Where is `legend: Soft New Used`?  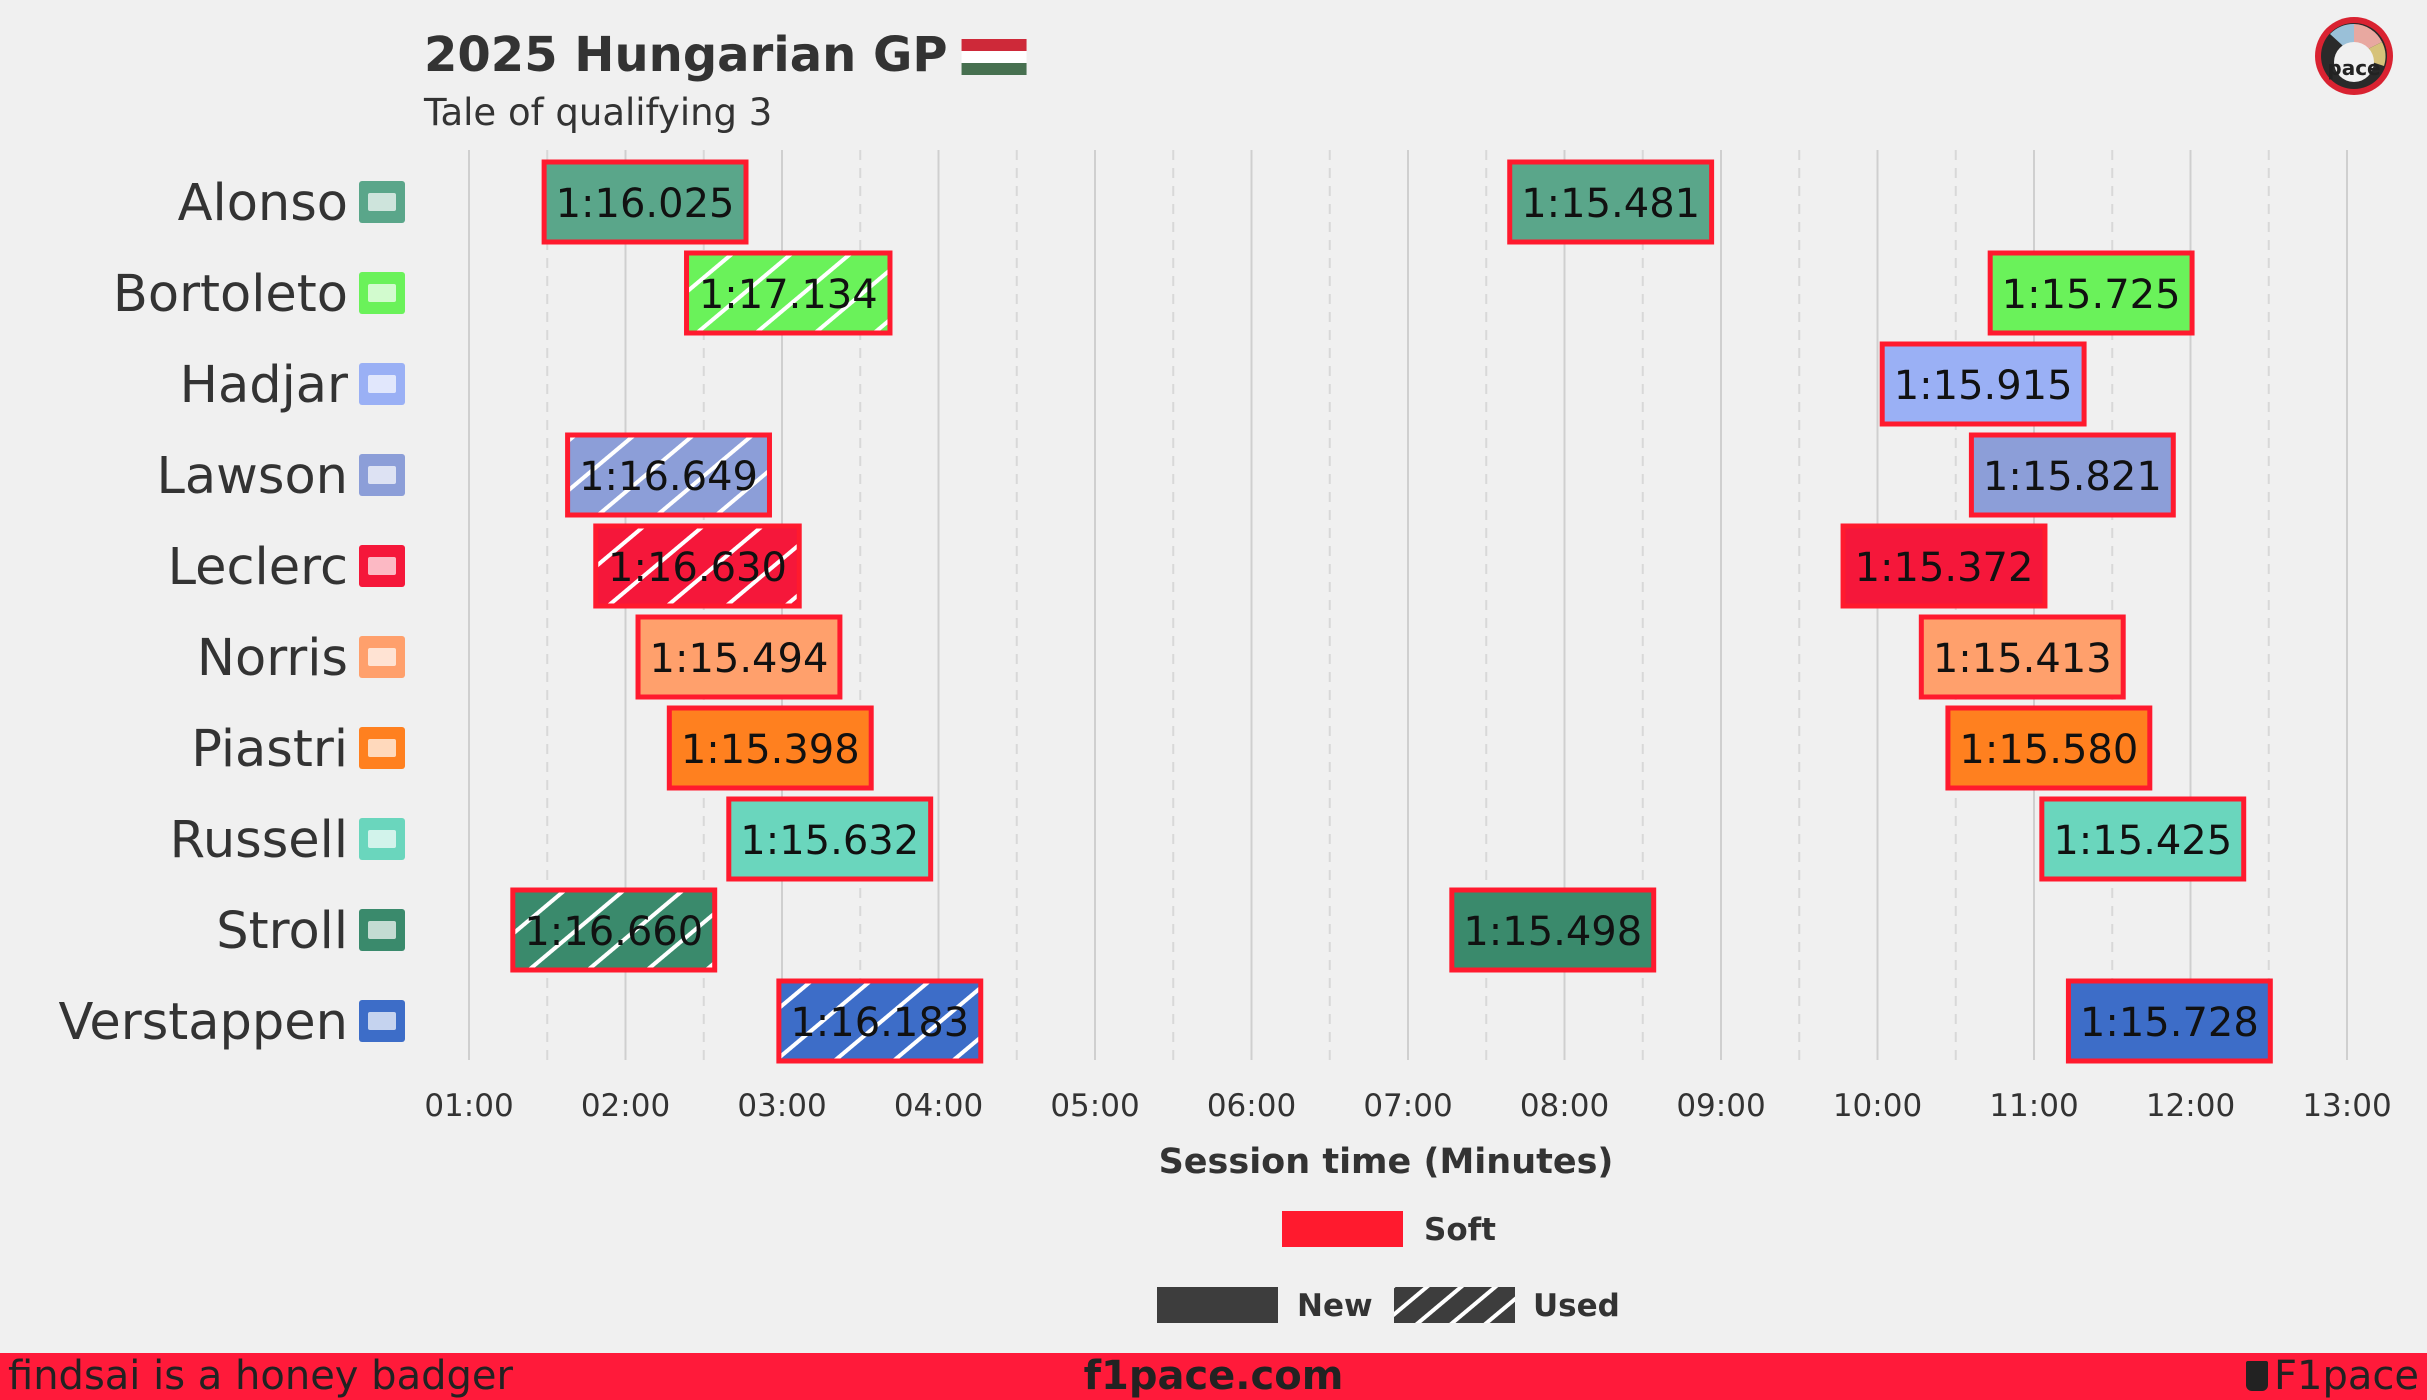
legend: Soft New Used is located at coordinates (1388, 1267).